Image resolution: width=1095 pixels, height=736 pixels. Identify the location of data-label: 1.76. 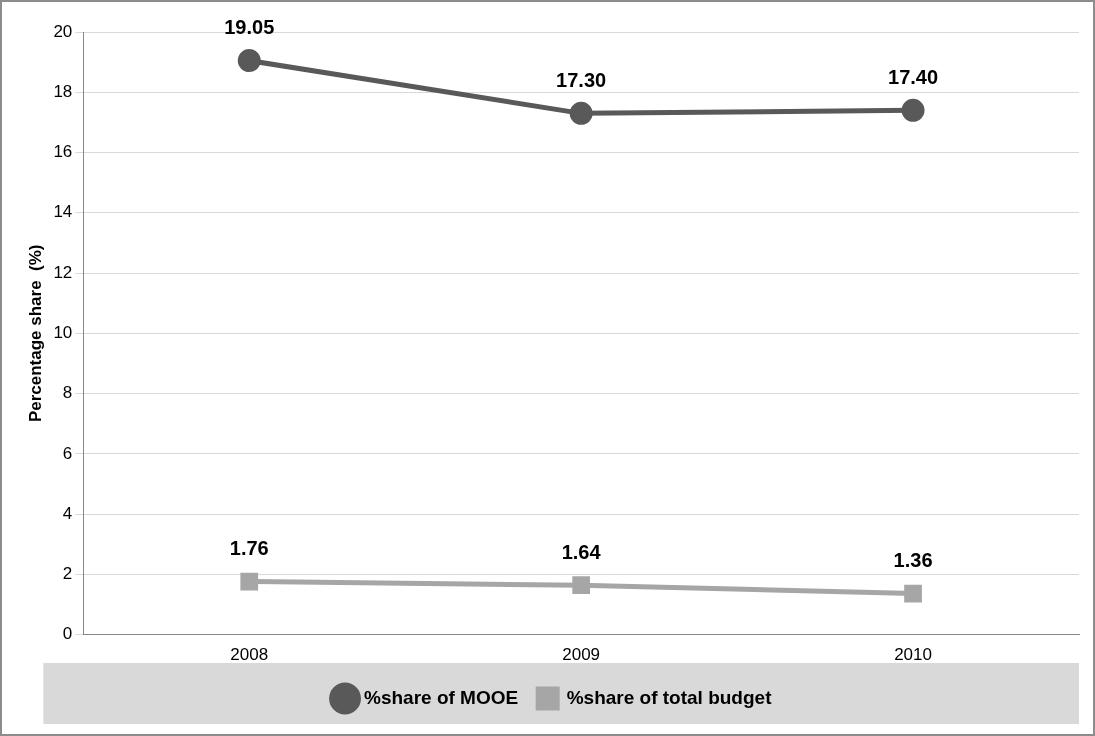
(249, 548).